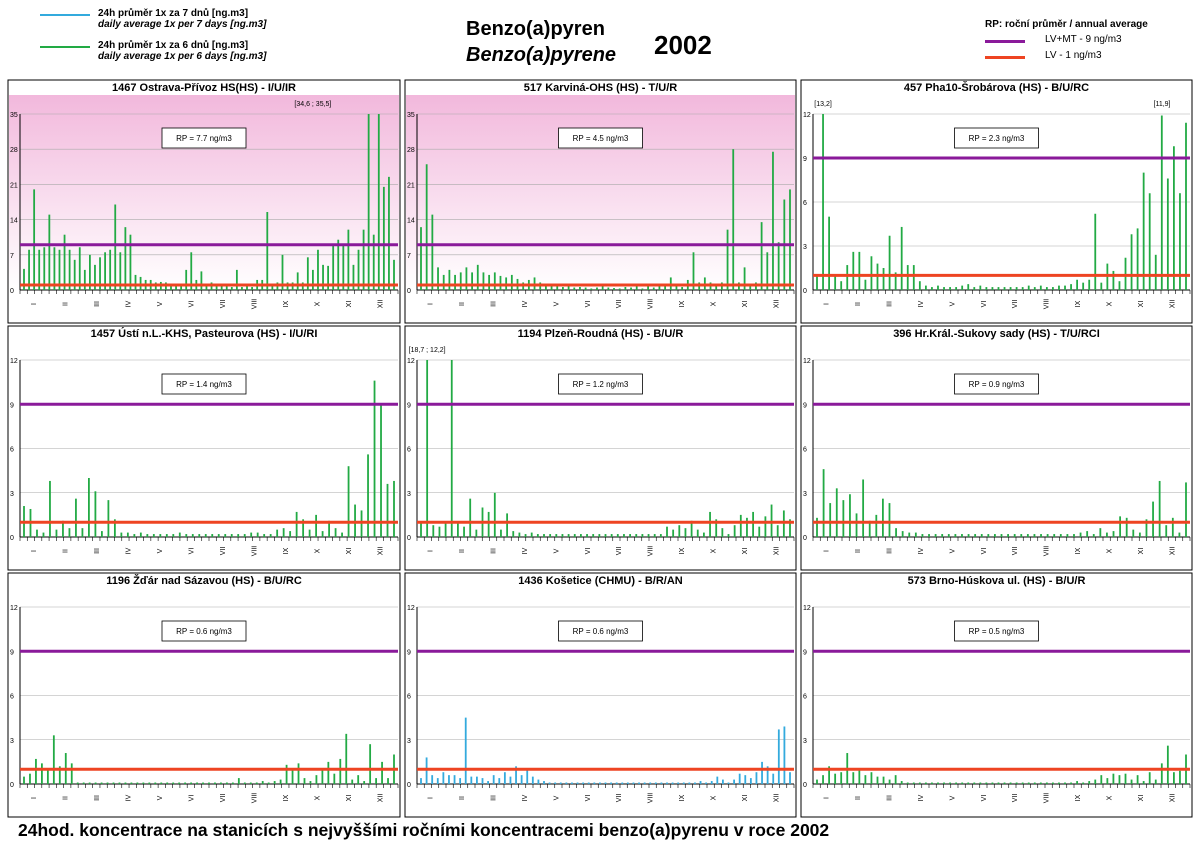  I want to click on rp-value: RP = 0.6 ng/m3, so click(601, 631).